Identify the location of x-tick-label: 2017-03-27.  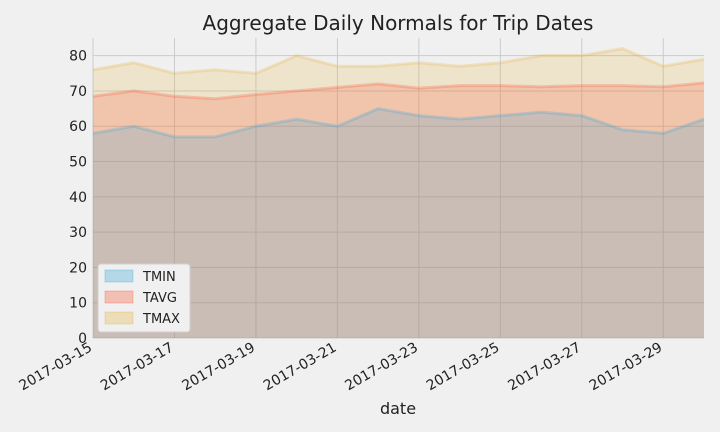
(544, 367).